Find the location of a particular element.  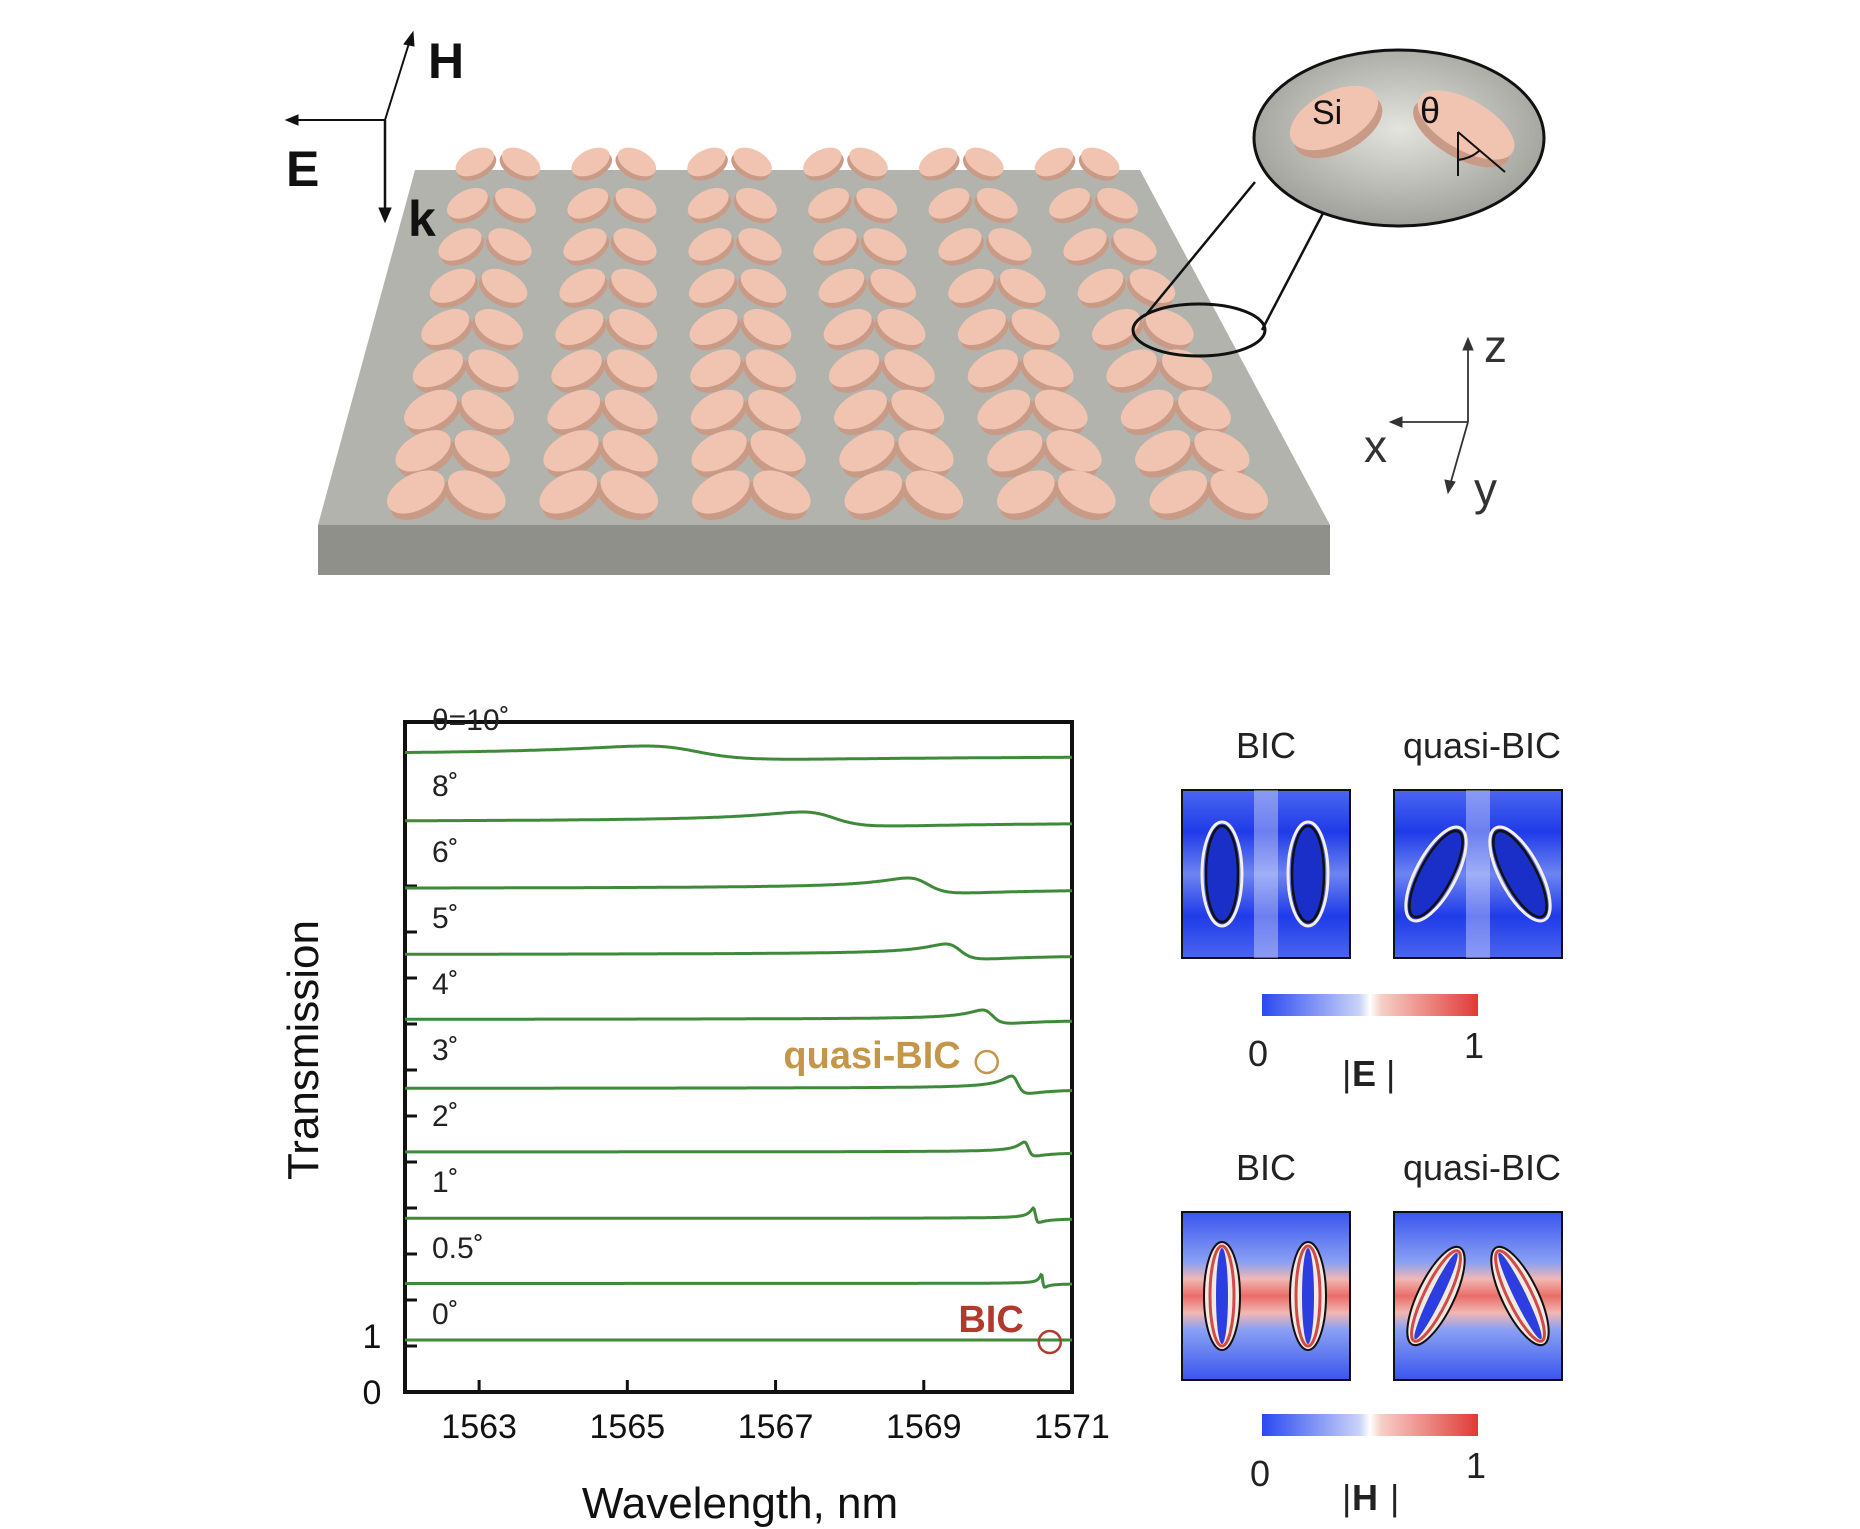

h-field-maps: BIC quasi-BIC is located at coordinates (1372, 1332).